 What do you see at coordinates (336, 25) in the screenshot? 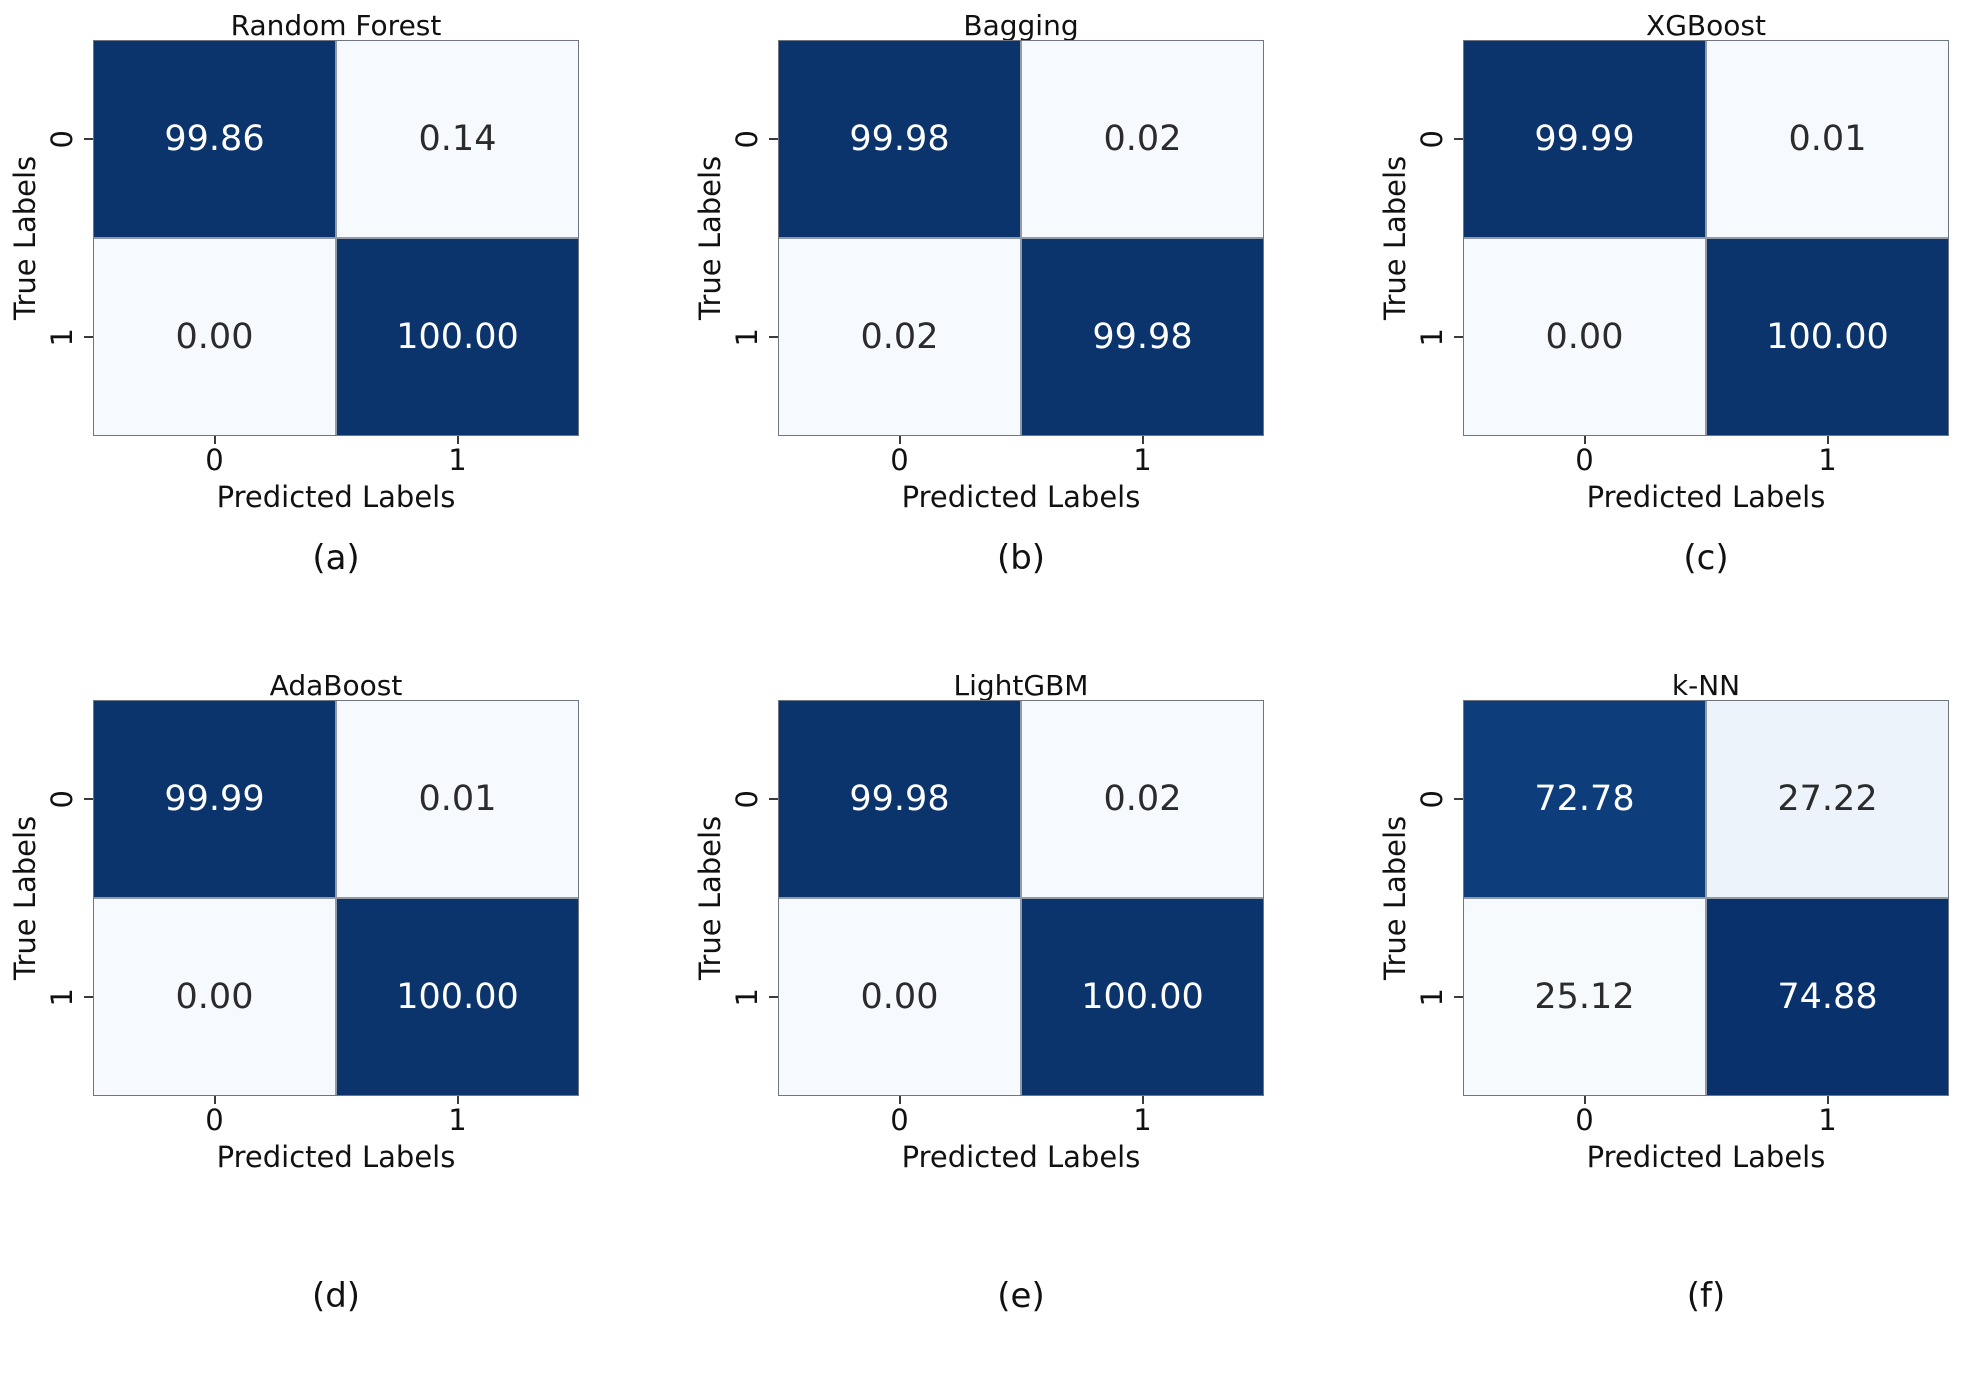
I see `subplot-title: Random Forest` at bounding box center [336, 25].